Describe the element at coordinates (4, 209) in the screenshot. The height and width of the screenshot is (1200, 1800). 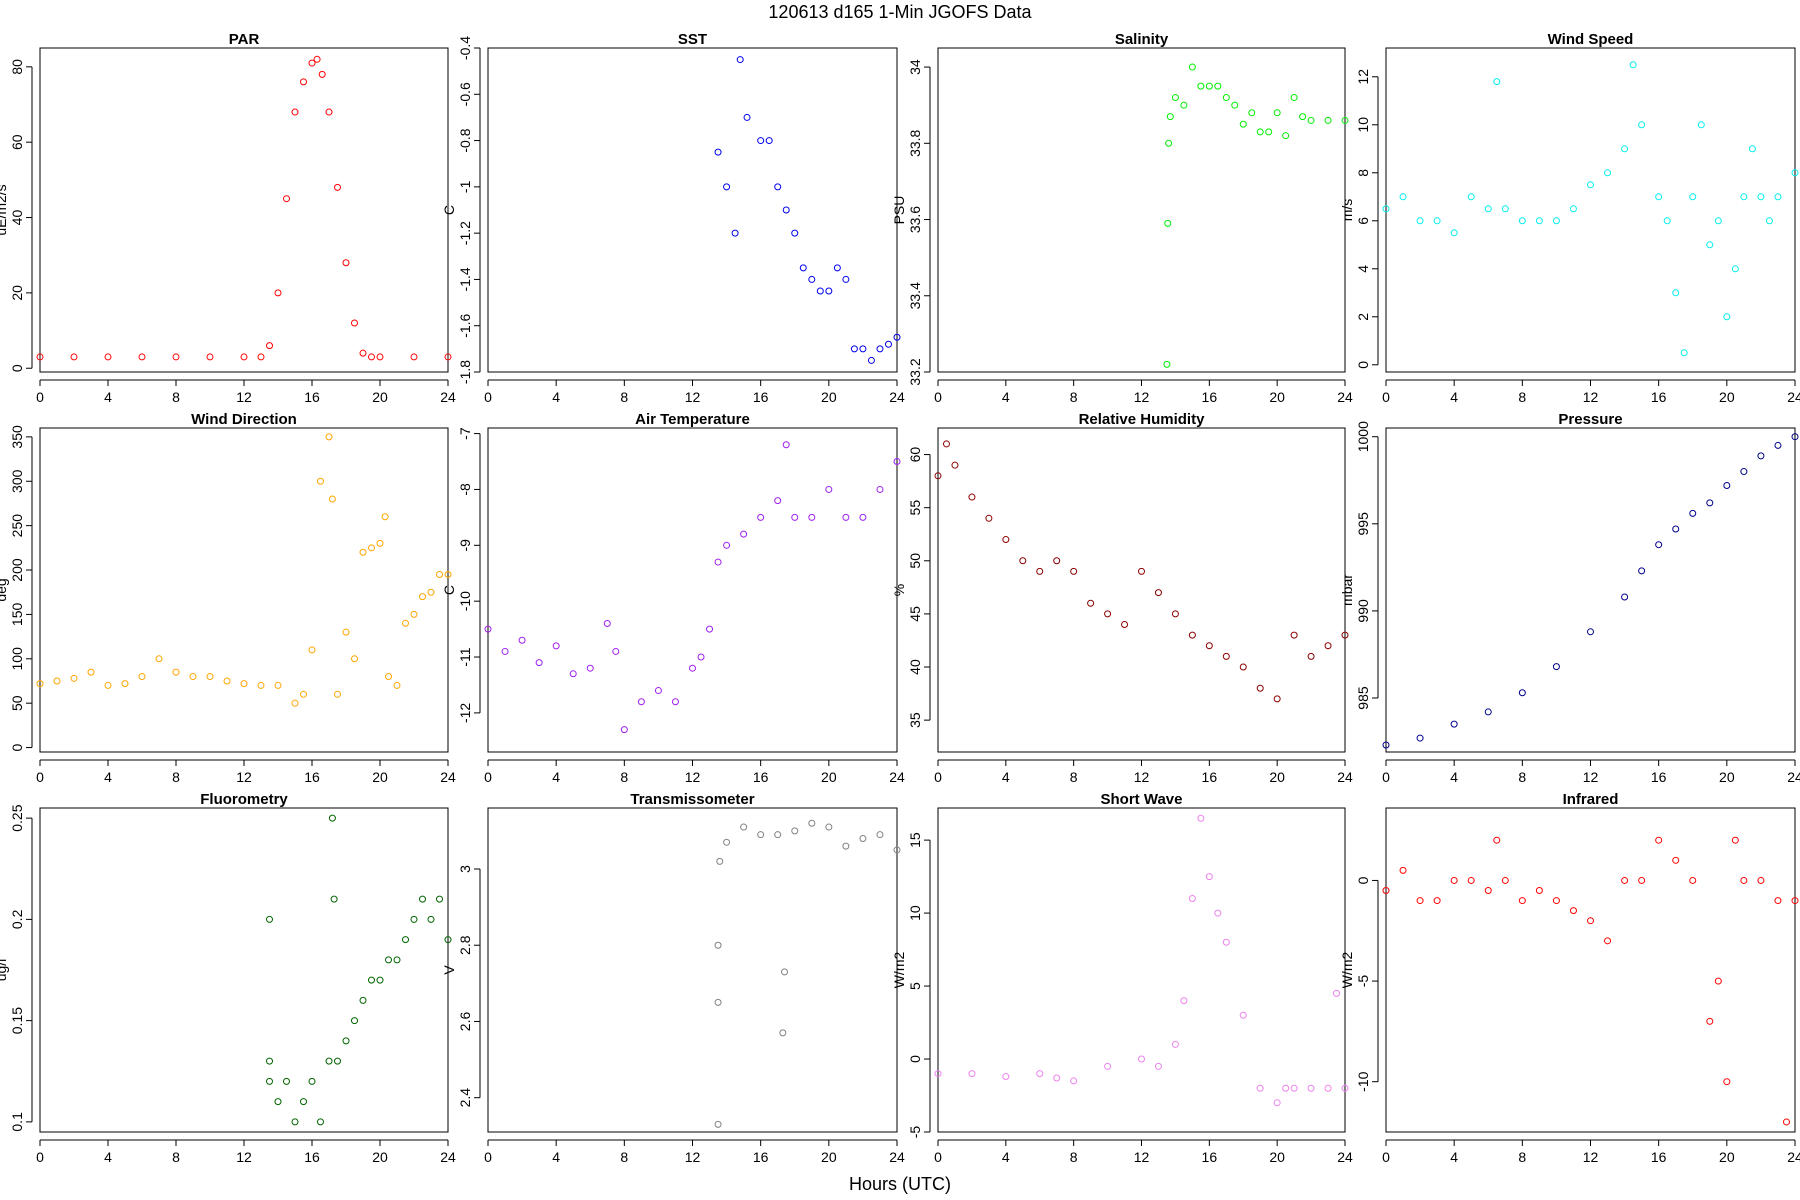
I see `y-axis-label: uE/m2/s` at that location.